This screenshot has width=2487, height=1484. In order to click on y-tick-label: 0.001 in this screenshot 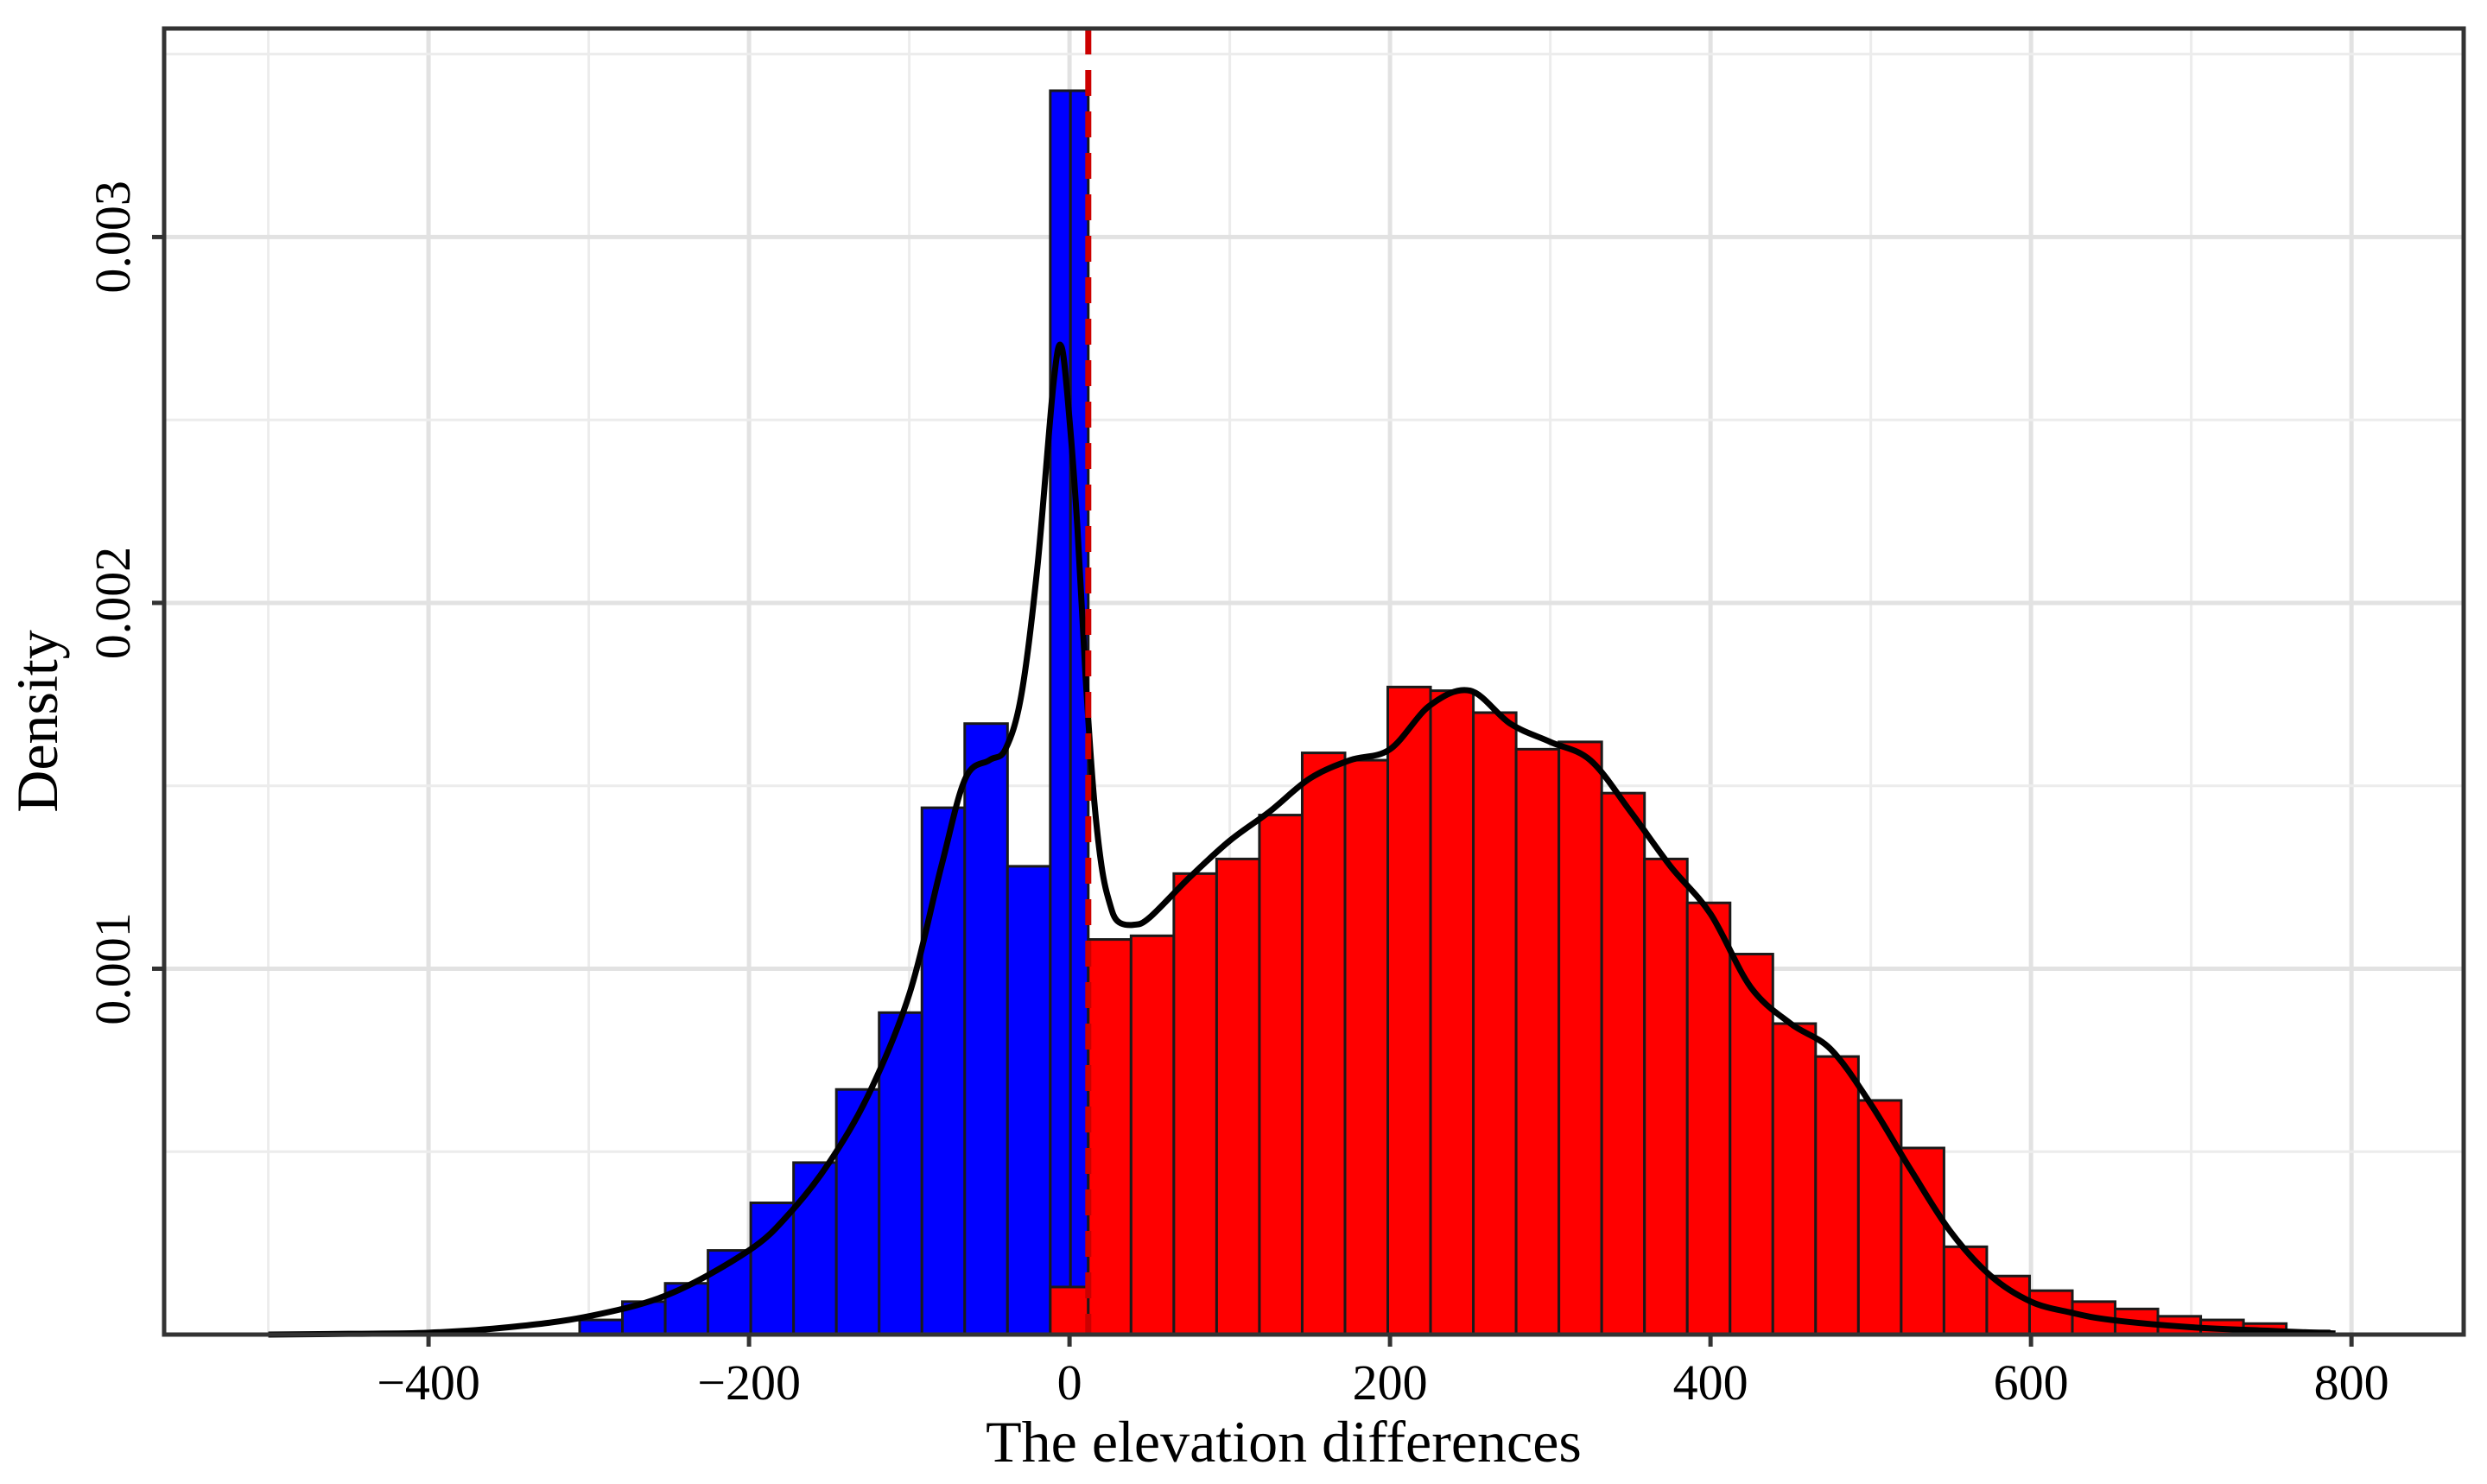, I will do `click(113, 968)`.